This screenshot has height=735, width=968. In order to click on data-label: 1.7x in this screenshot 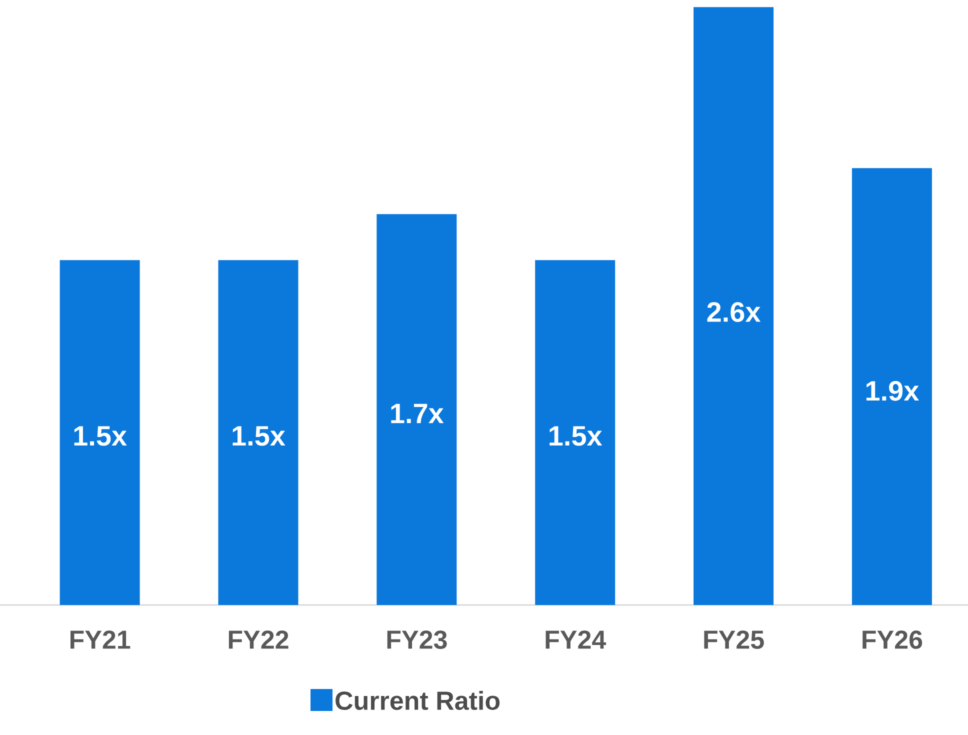, I will do `click(417, 414)`.